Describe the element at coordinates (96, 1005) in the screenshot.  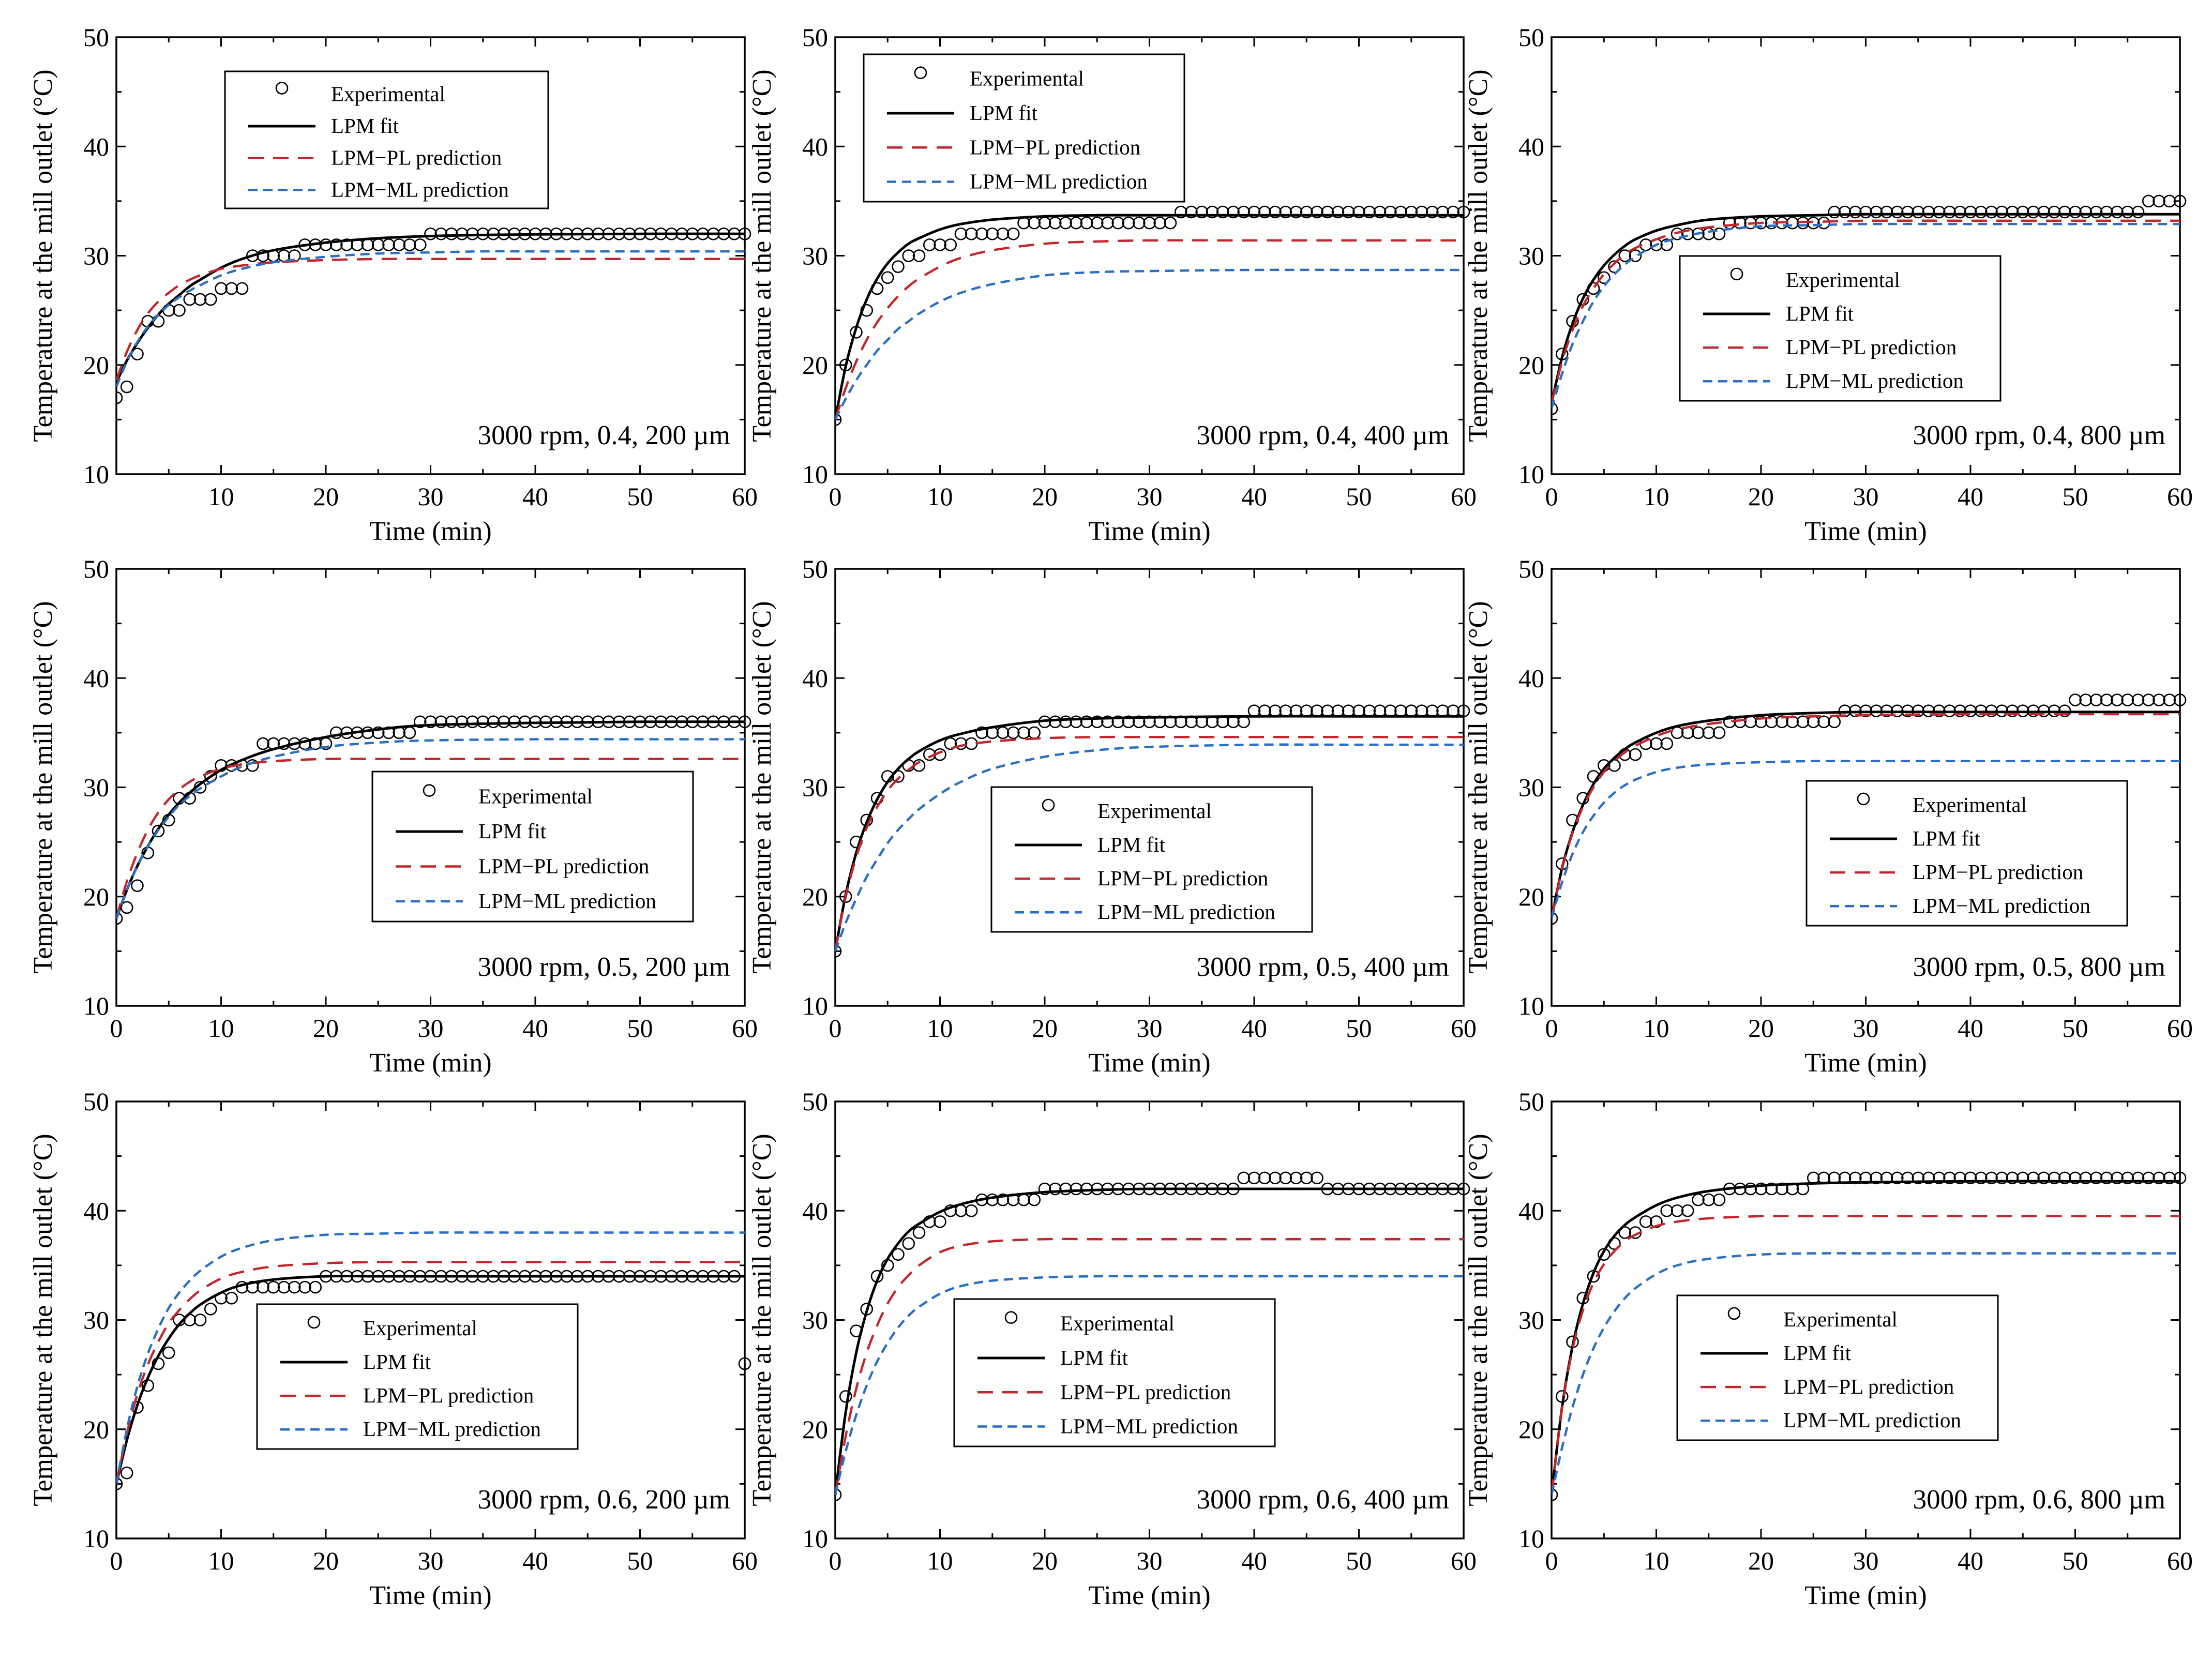
I see `y-tick-label: 10` at that location.